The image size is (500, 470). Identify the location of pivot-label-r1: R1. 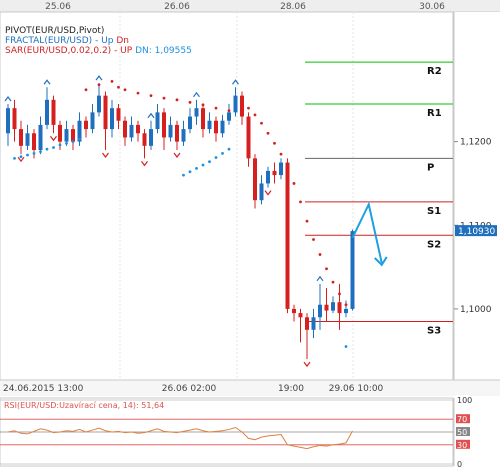
(434, 113).